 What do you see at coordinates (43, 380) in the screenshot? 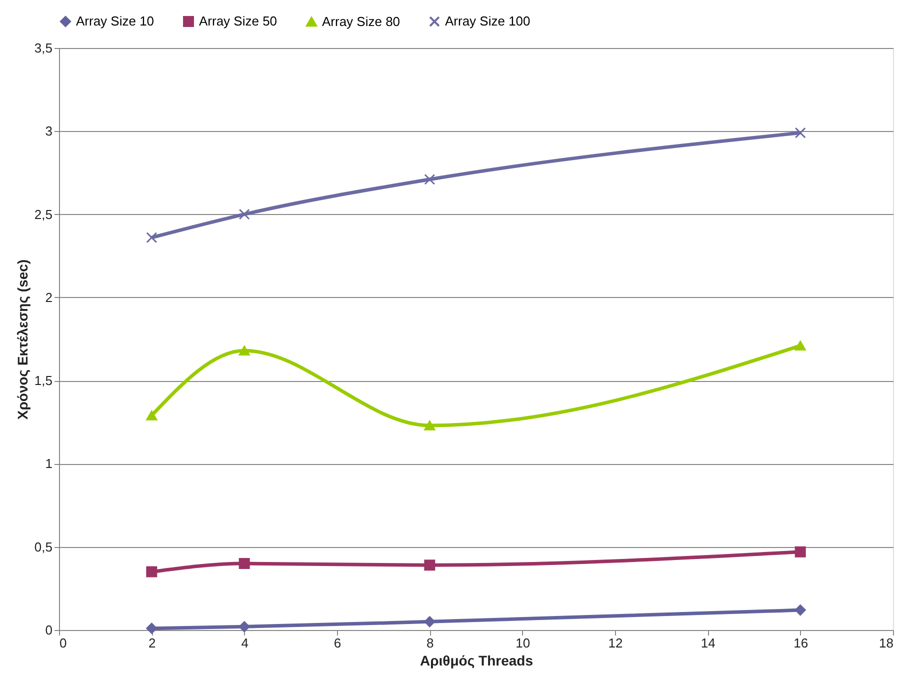
I see `y-tick-label: 1,5` at bounding box center [43, 380].